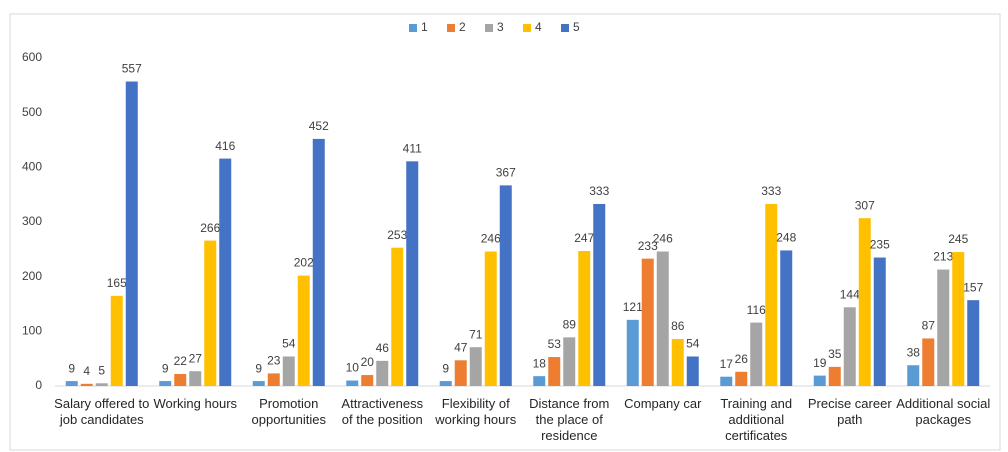 This screenshot has width=1008, height=452. Describe the element at coordinates (32, 167) in the screenshot. I see `y-tick-label: 400` at that location.